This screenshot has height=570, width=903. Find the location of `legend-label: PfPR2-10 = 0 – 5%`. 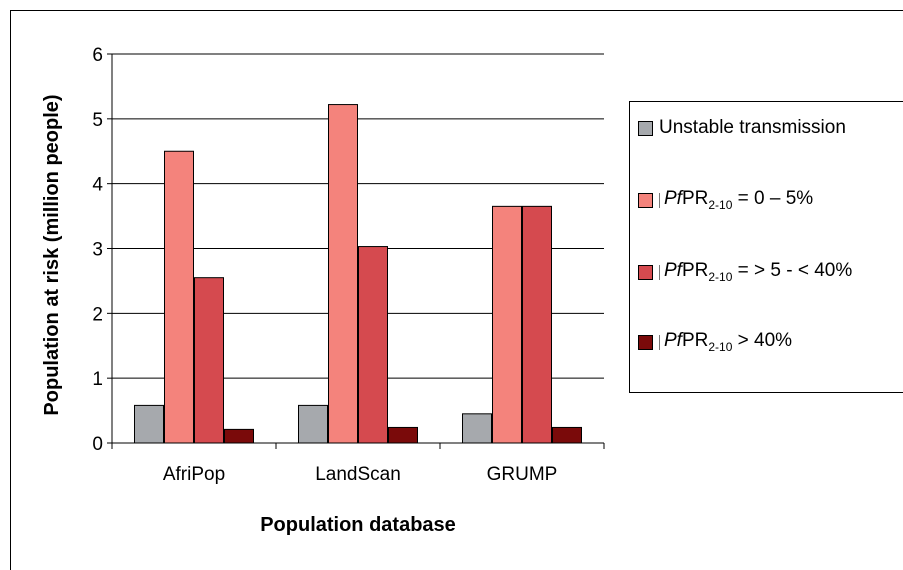

legend-label: PfPR2-10 = 0 – 5% is located at coordinates (739, 200).